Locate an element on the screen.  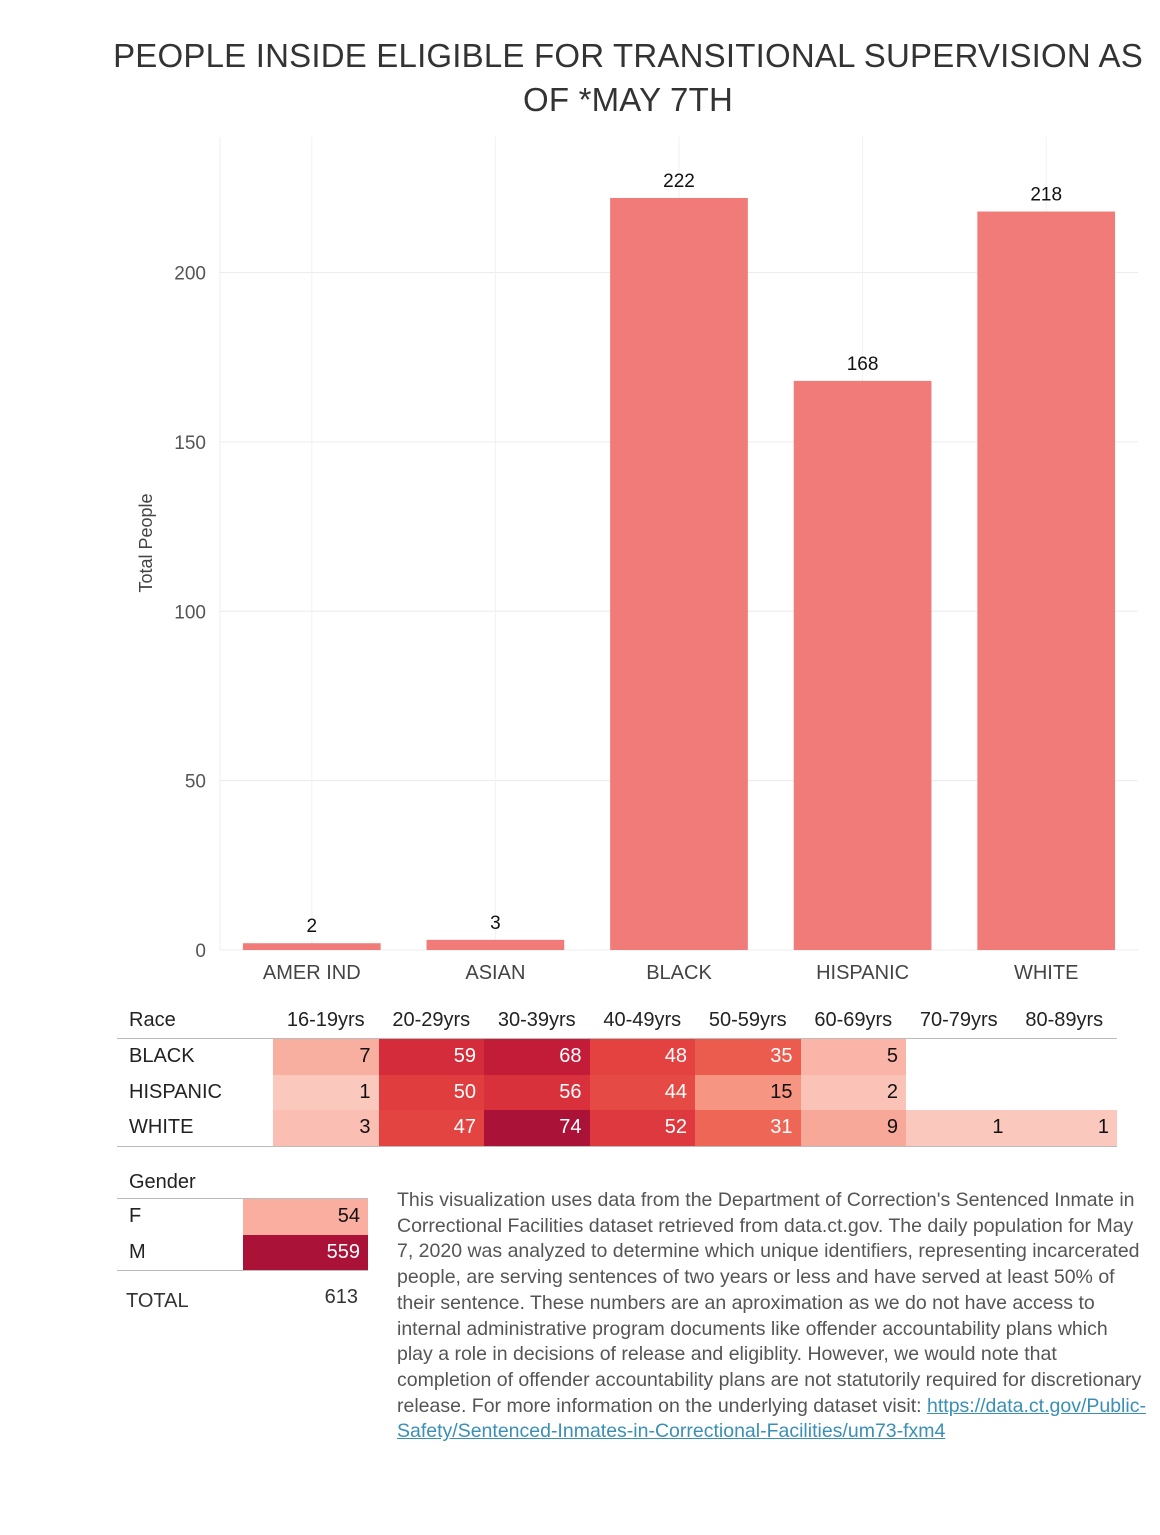
heatmap-cell: 50 is located at coordinates (431, 1092).